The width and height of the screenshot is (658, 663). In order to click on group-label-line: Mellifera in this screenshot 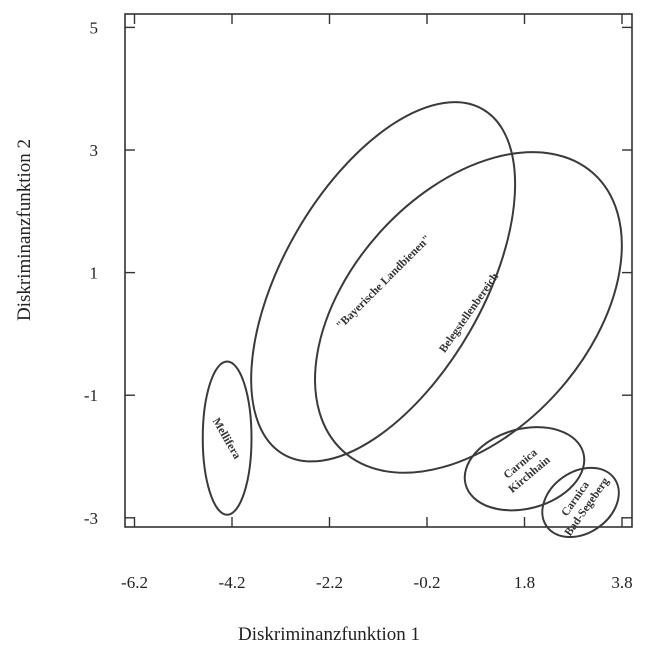, I will do `click(226, 438)`.